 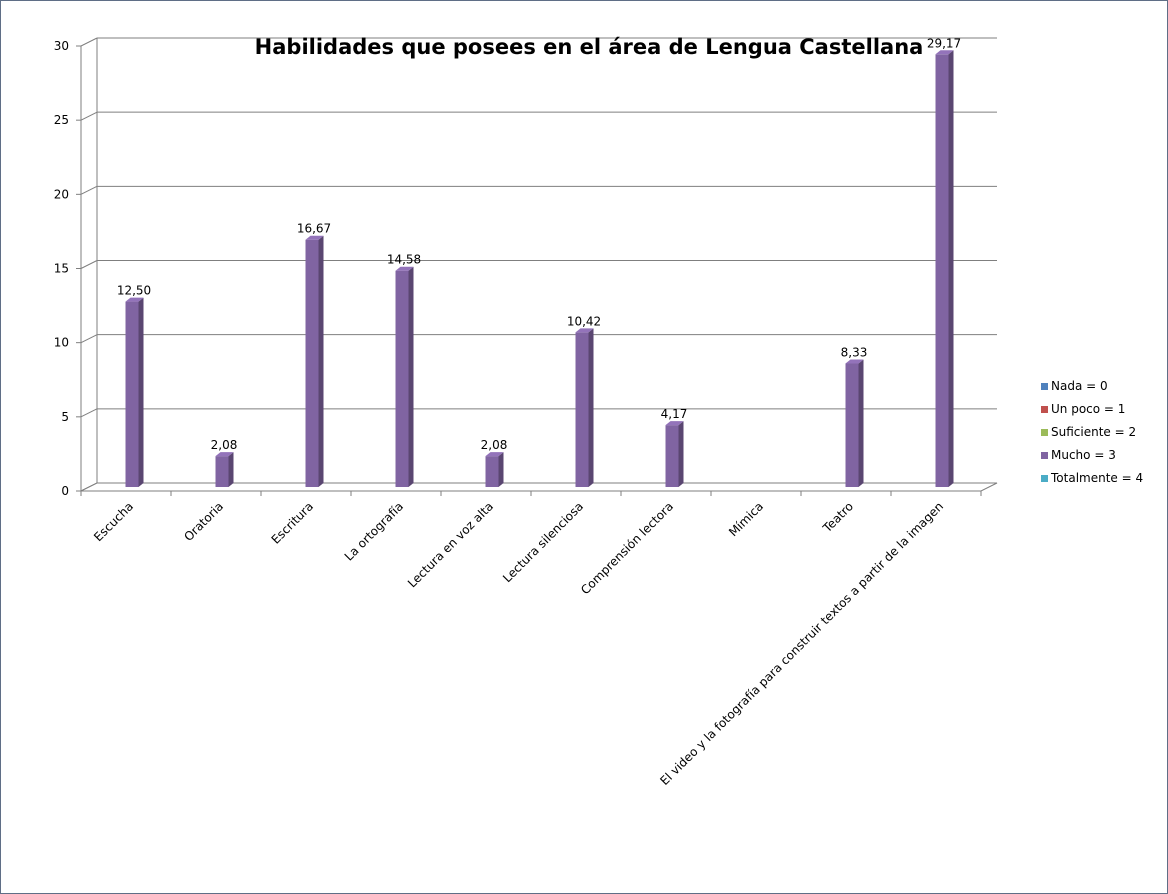 What do you see at coordinates (404, 260) in the screenshot?
I see `data-label: 14,58` at bounding box center [404, 260].